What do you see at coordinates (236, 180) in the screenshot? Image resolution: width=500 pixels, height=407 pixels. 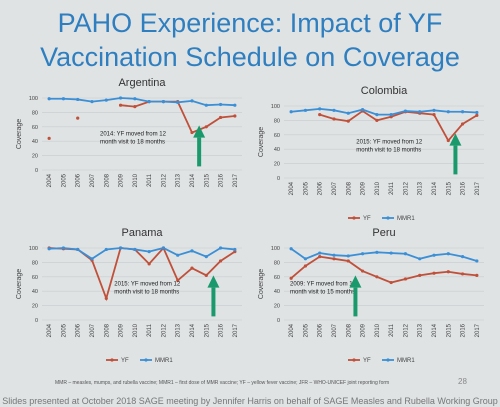 I see `x-tick-label: 2017` at bounding box center [236, 180].